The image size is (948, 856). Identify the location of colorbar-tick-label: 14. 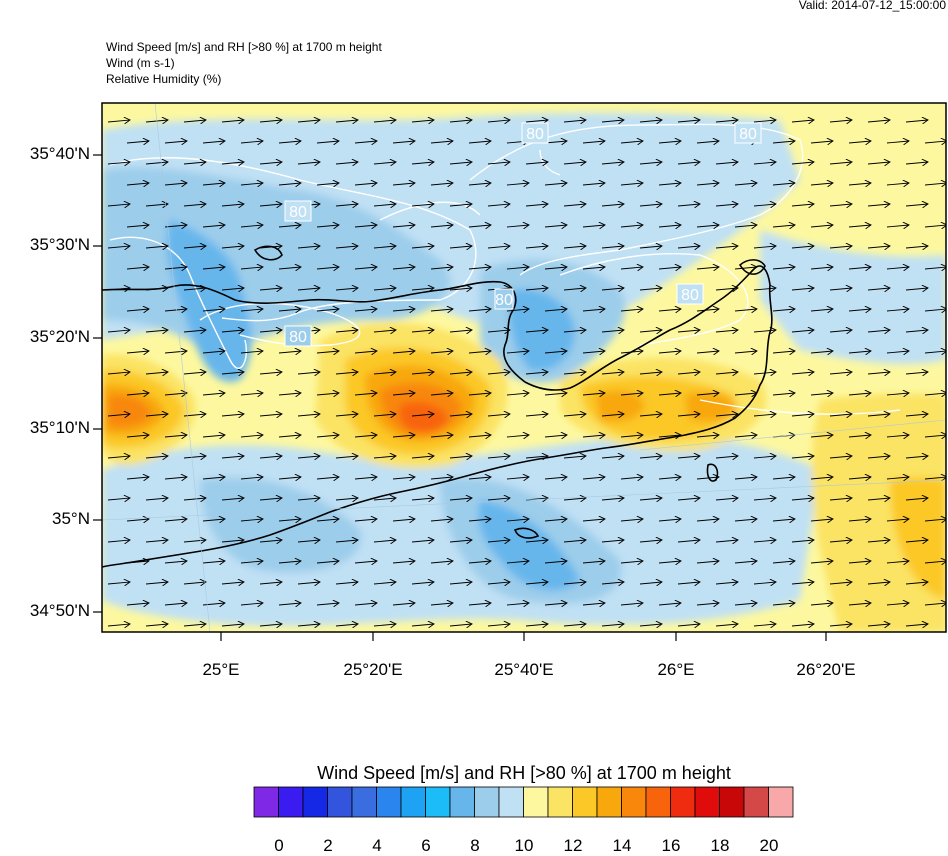
(622, 845).